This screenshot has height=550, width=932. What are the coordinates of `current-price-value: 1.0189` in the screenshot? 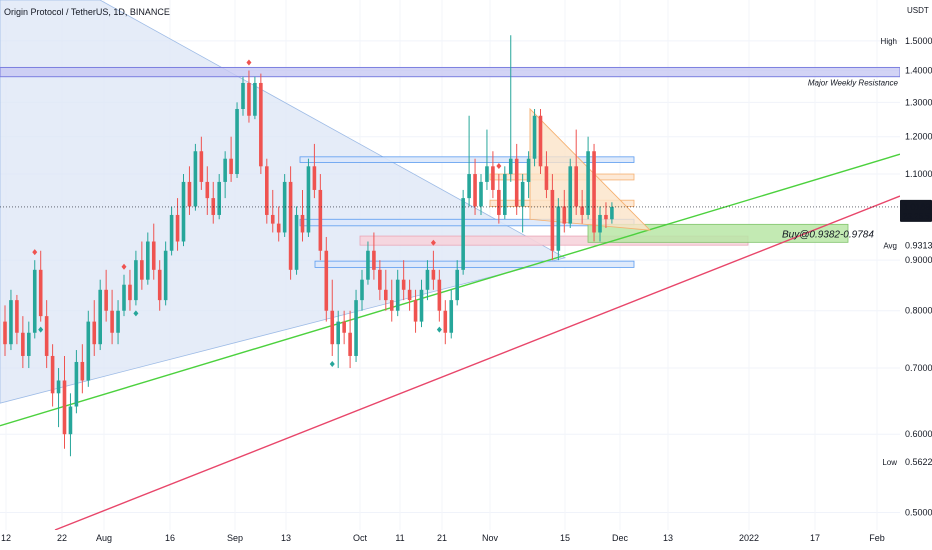 It's located at (917, 207).